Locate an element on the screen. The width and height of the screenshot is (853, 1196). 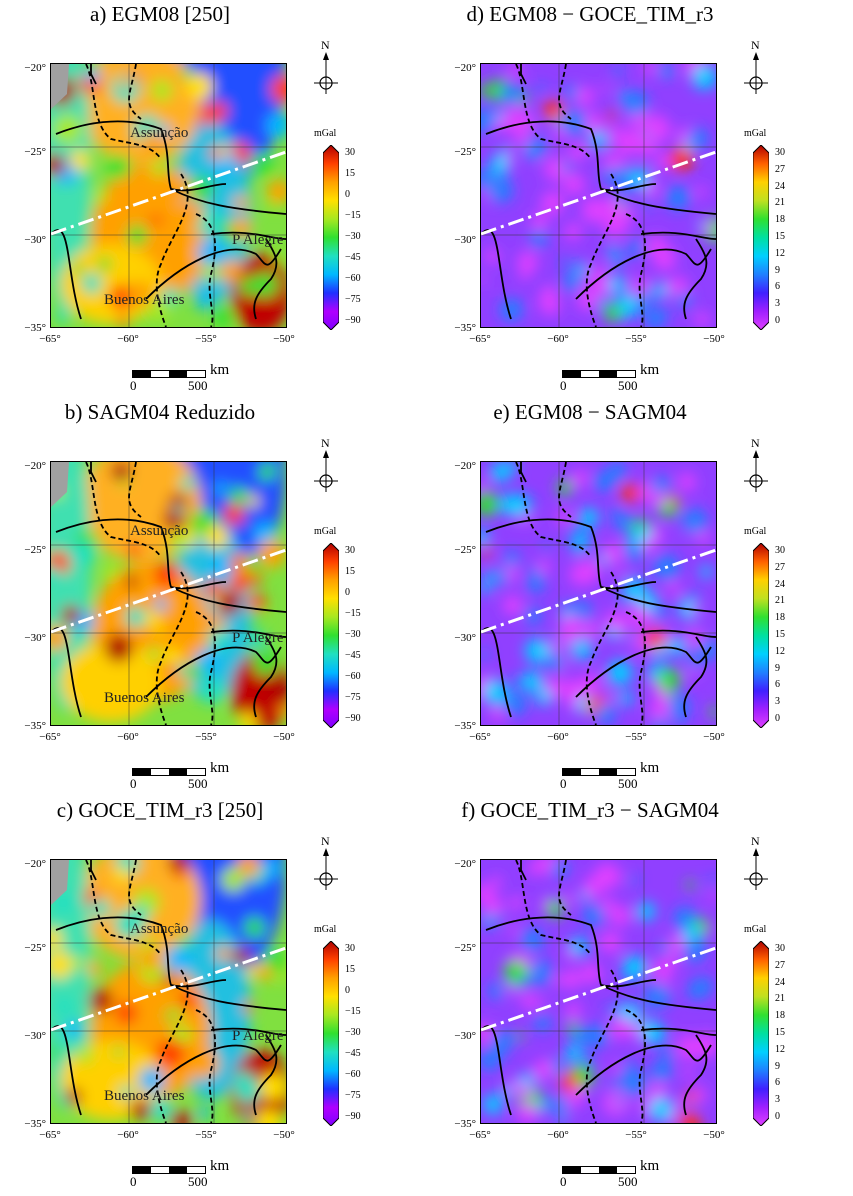
panel-title: c) GOCE_TIM_r3 [250] is located at coordinates (160, 810).